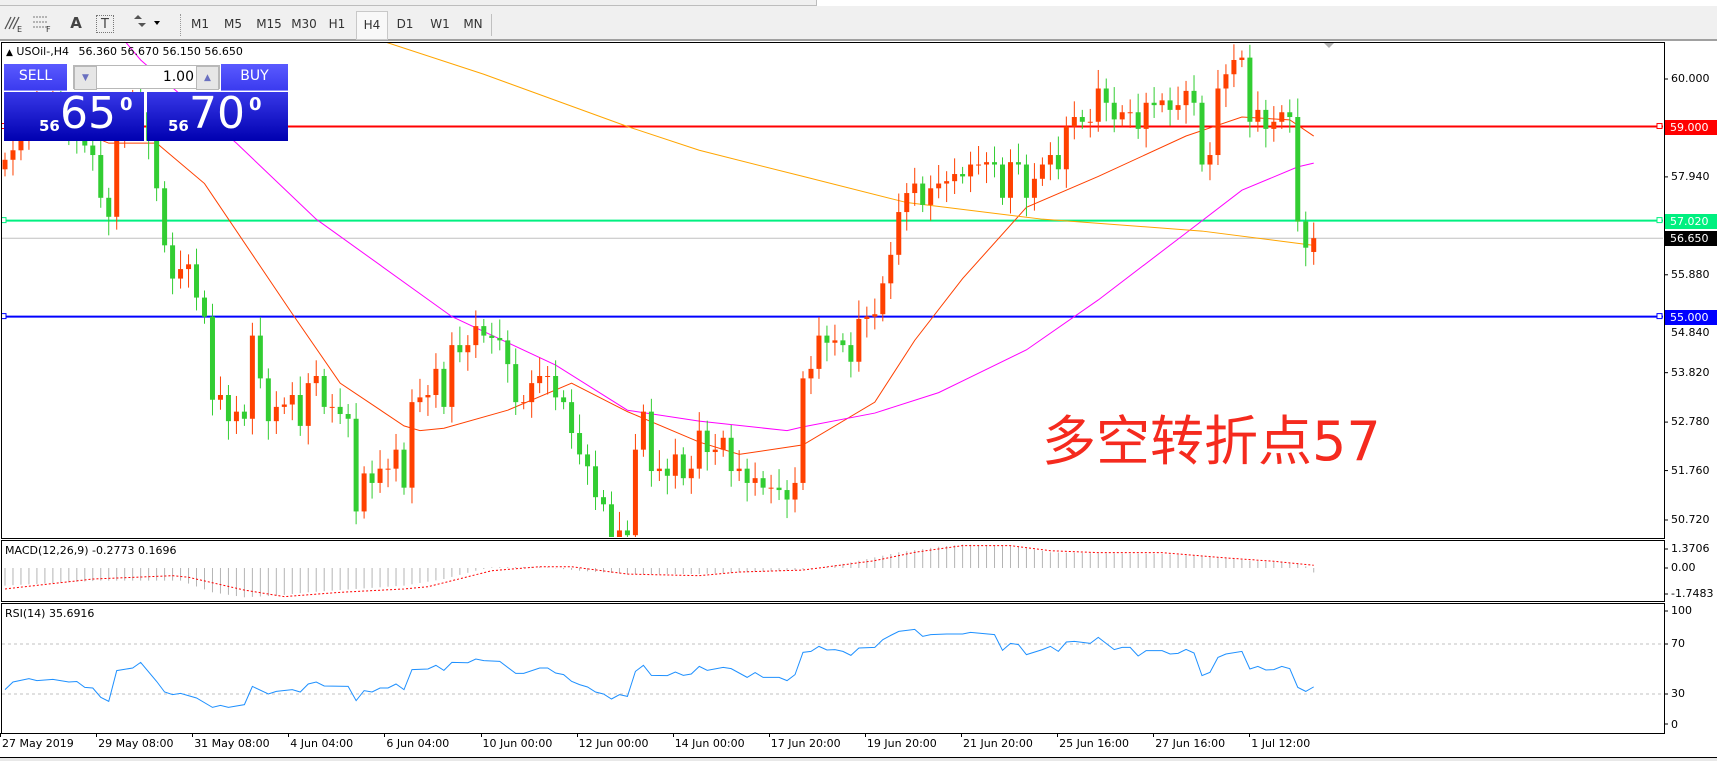 This screenshot has height=761, width=1717. I want to click on svg-text: F, so click(48, 29).